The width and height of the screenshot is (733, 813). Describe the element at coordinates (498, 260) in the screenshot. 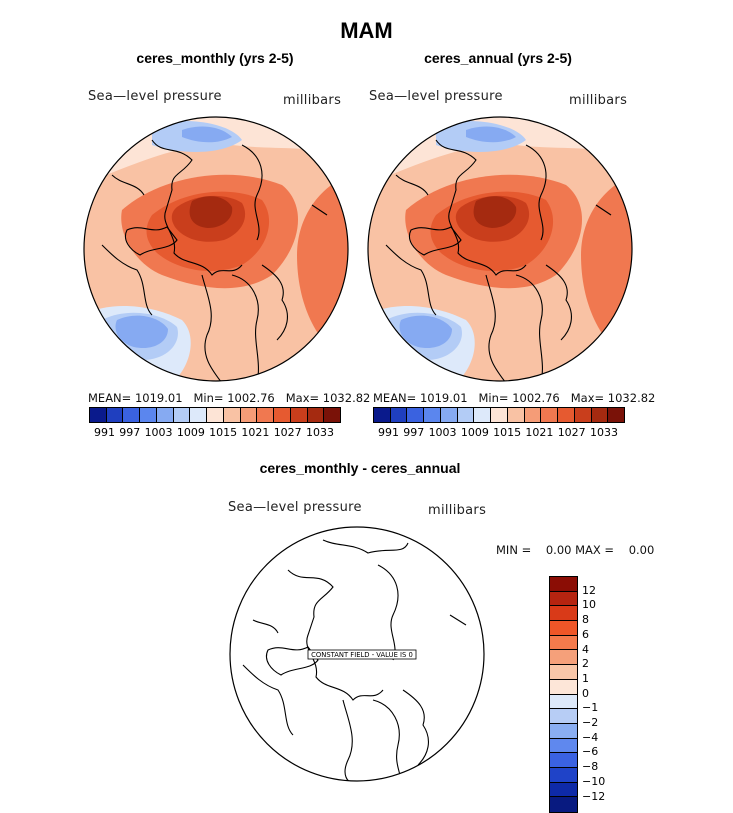

I see `coastlines-right` at that location.